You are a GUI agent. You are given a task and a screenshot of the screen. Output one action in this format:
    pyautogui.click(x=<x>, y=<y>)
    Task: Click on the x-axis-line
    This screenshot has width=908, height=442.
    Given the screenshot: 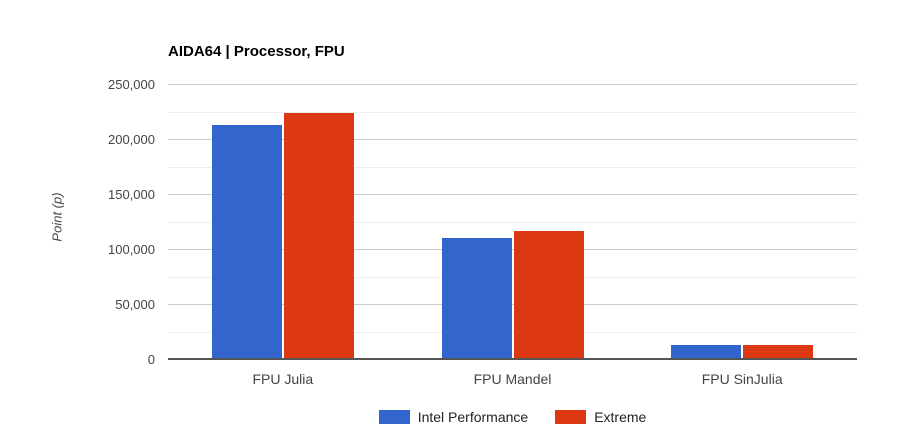 What is the action you would take?
    pyautogui.click(x=512, y=359)
    